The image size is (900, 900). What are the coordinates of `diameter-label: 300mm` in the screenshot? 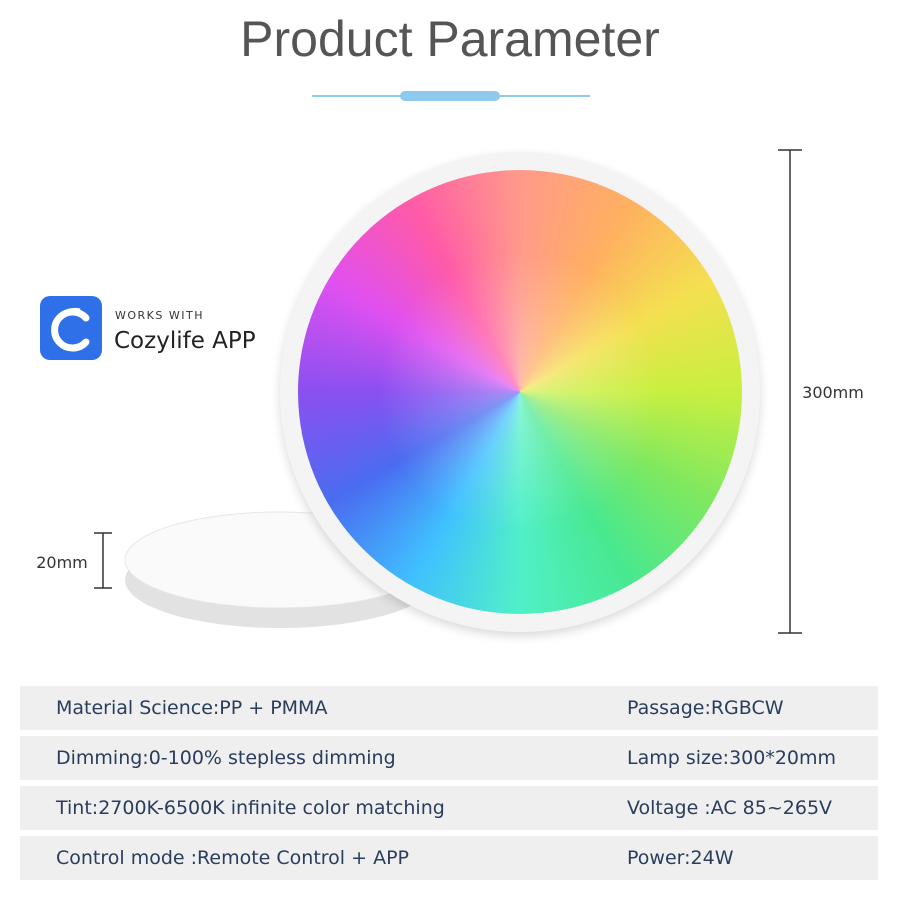 It's located at (833, 392).